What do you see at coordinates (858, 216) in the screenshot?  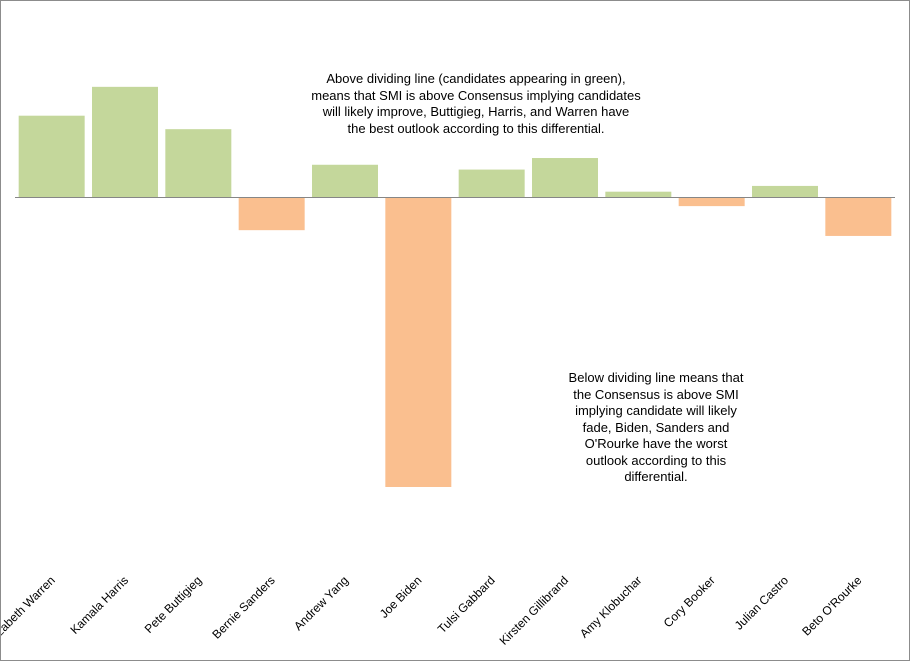 I see `bar-beto-o-rourke` at bounding box center [858, 216].